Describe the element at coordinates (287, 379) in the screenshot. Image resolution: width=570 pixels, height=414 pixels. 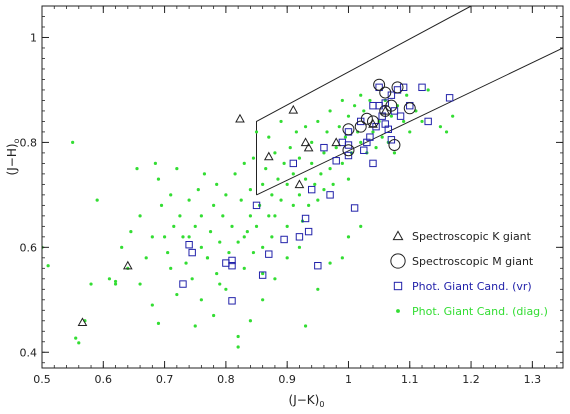
I see `x-tick-label: 0.9` at that location.